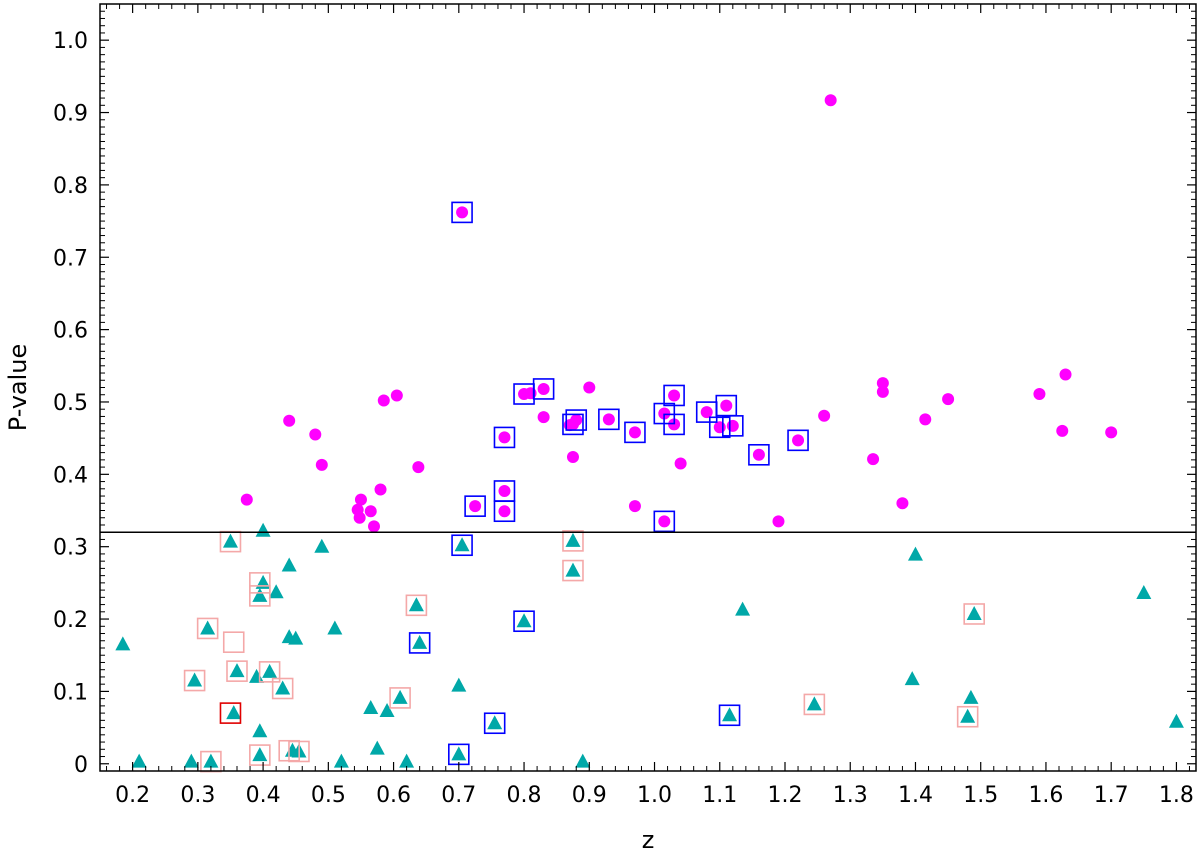 This screenshot has height=857, width=1200. I want to click on y-tick-label: 0.3, so click(70, 548).